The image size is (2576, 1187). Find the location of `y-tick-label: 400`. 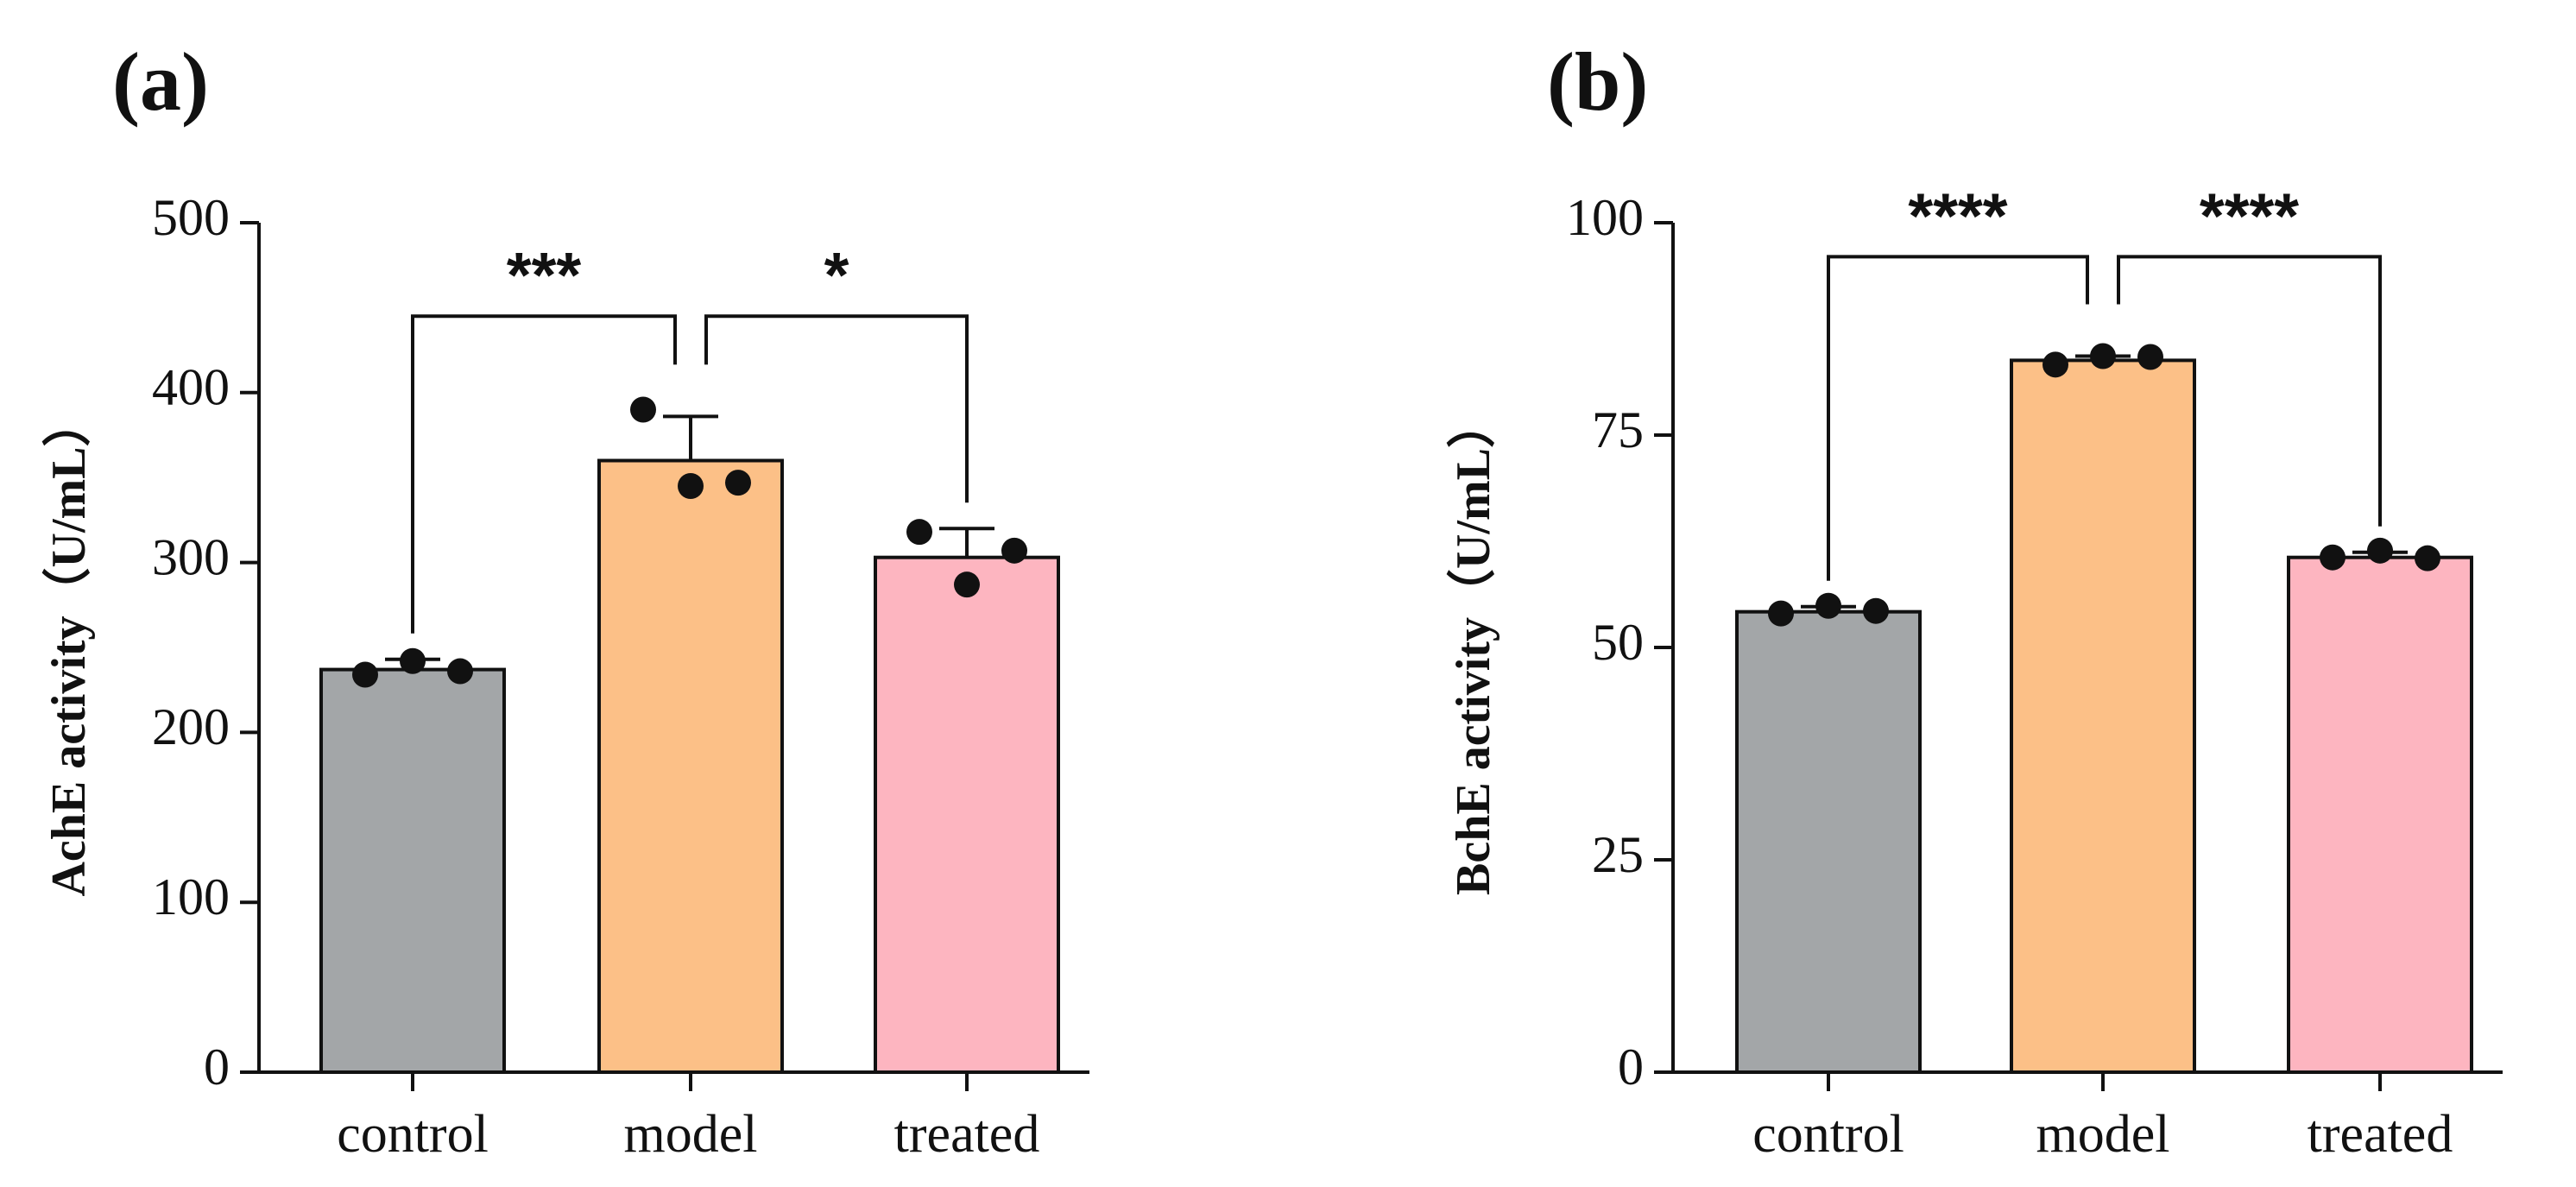

y-tick-label: 400 is located at coordinates (191, 387).